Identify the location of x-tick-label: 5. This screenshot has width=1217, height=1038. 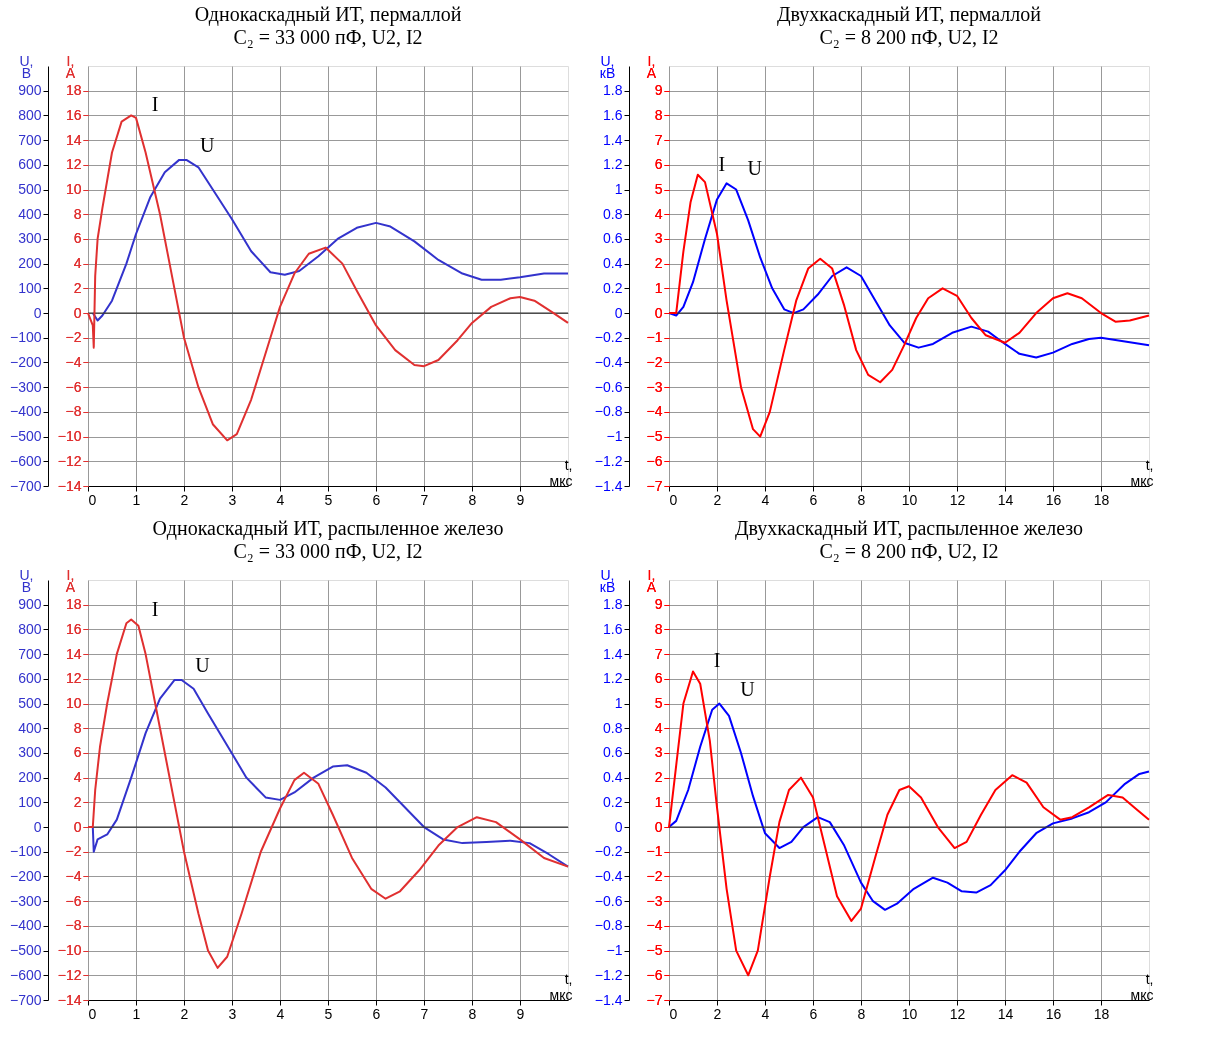
(328, 499).